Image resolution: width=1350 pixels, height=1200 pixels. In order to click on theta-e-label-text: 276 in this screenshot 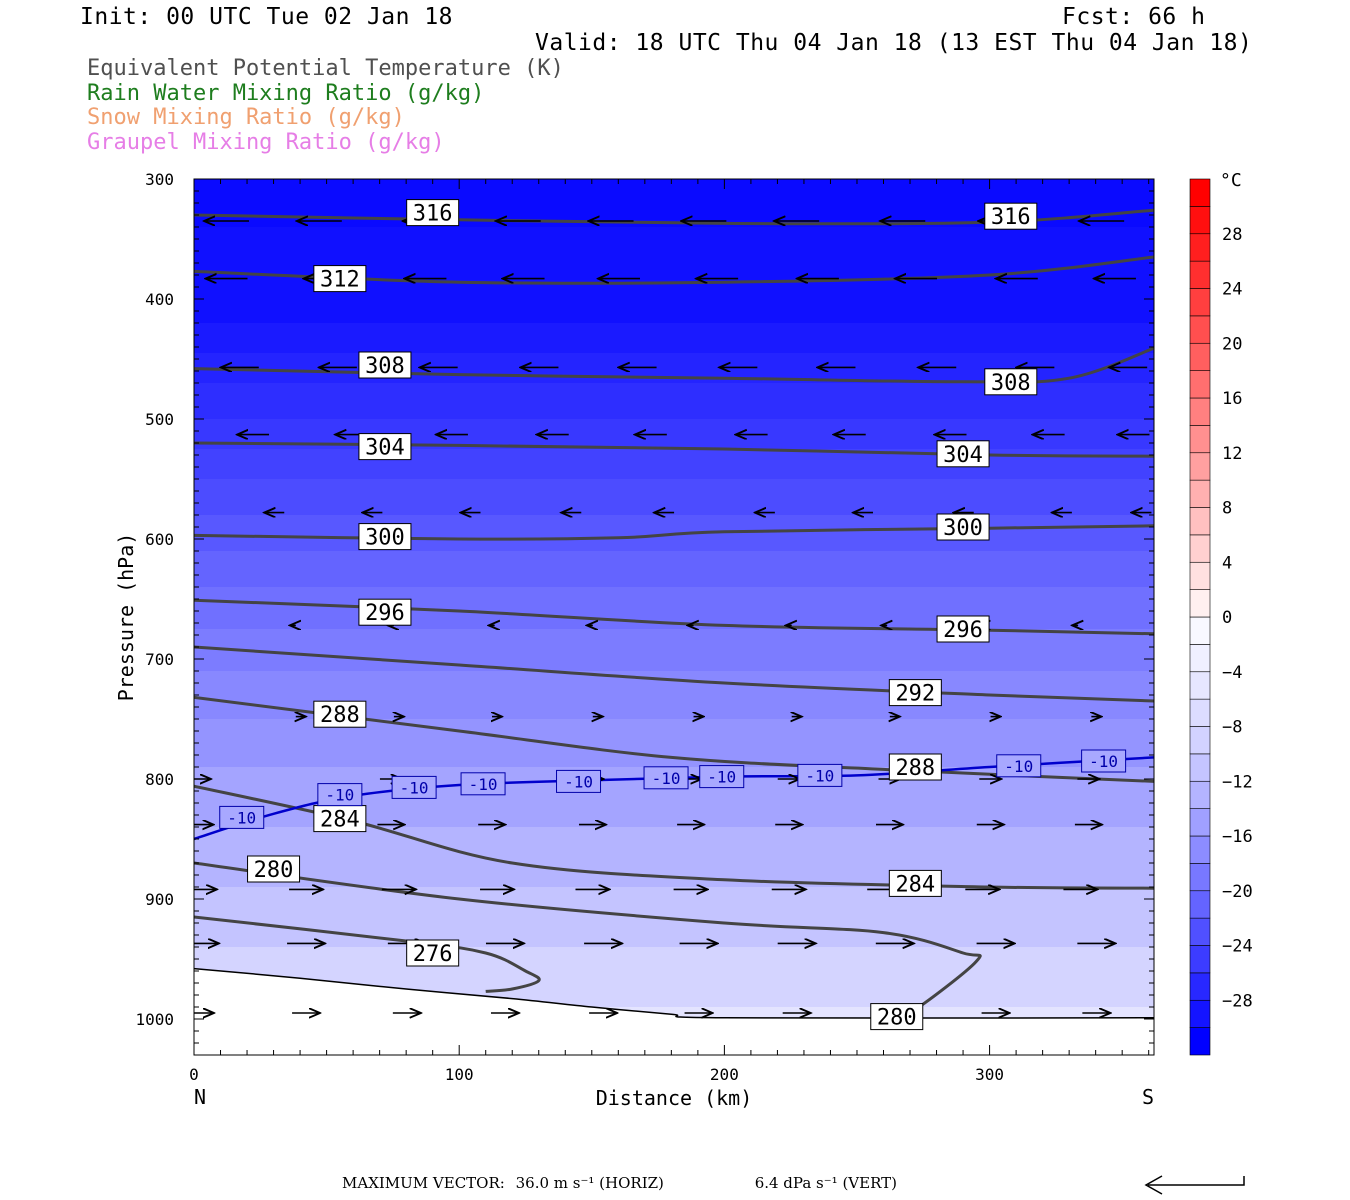, I will do `click(433, 954)`.